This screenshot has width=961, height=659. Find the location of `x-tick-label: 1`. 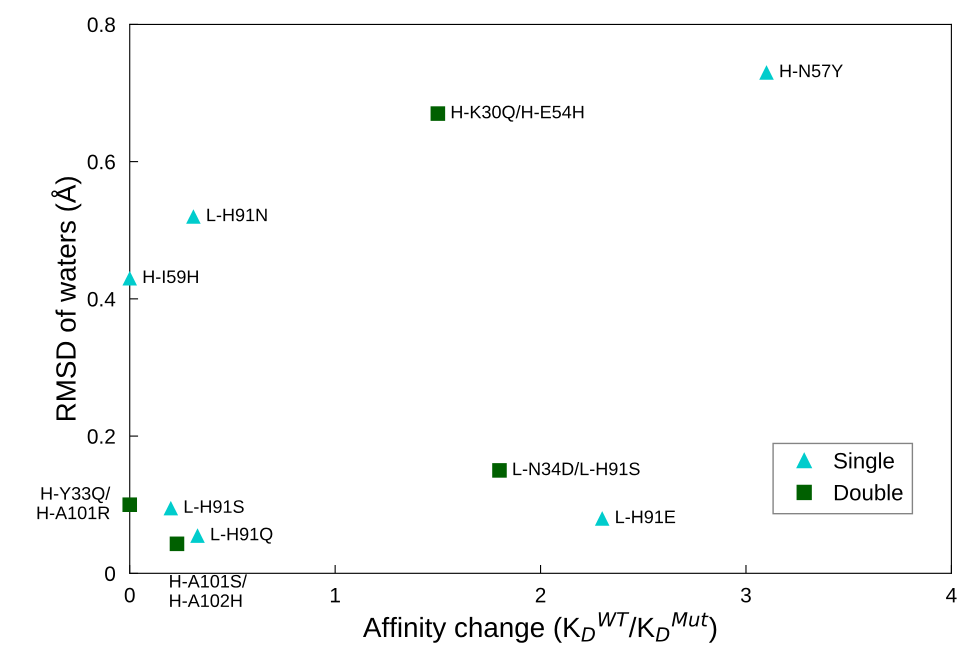

x-tick-label: 1 is located at coordinates (335, 595).